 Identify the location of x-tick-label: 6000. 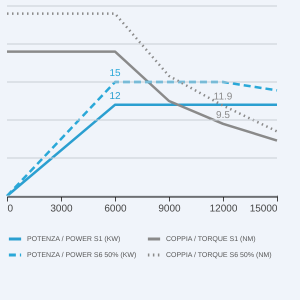
(116, 209).